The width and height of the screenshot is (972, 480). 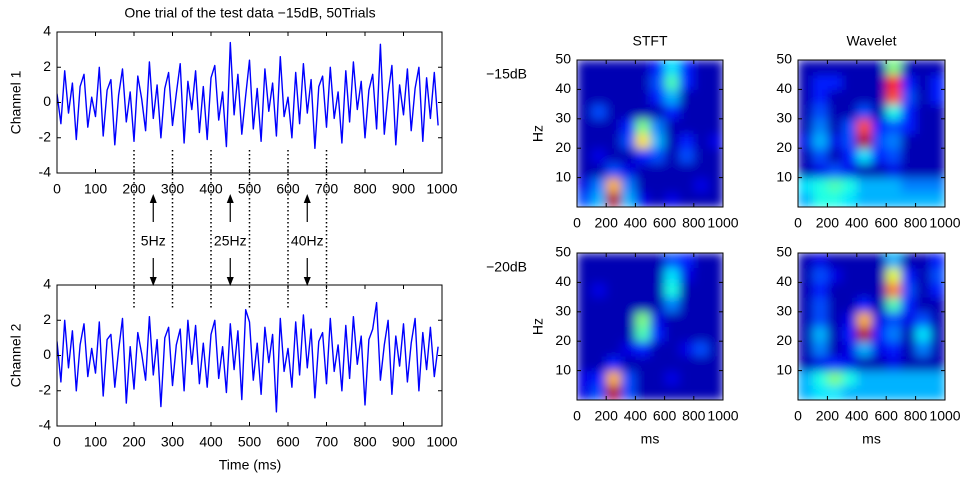 I want to click on x-tick-label: 800, so click(x=916, y=416).